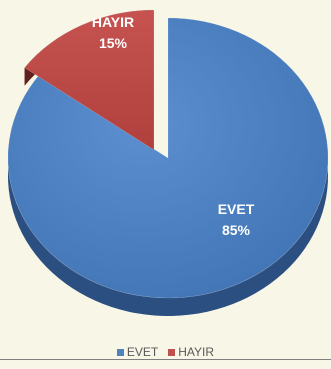 This screenshot has height=369, width=331. What do you see at coordinates (120, 352) in the screenshot?
I see `legend-swatch-evet` at bounding box center [120, 352].